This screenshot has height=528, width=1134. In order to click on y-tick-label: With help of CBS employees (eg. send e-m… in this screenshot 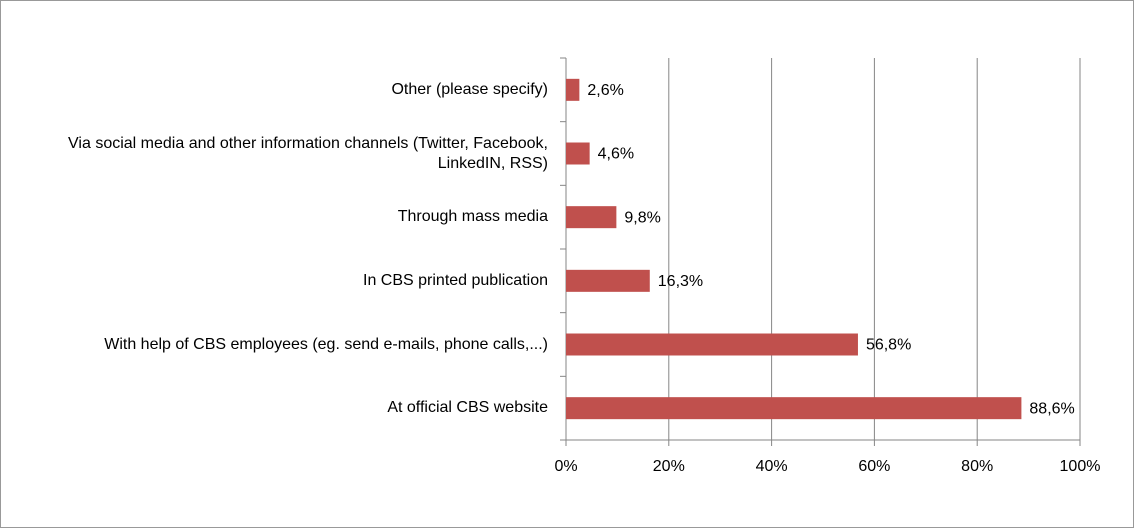, I will do `click(326, 344)`.